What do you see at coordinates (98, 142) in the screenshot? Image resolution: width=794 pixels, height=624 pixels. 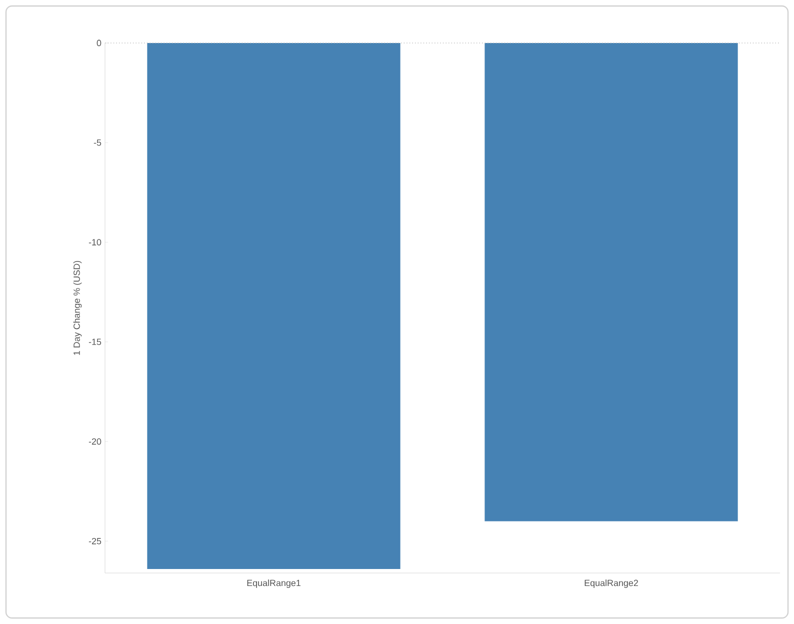 I see `y-tick-label: -5` at bounding box center [98, 142].